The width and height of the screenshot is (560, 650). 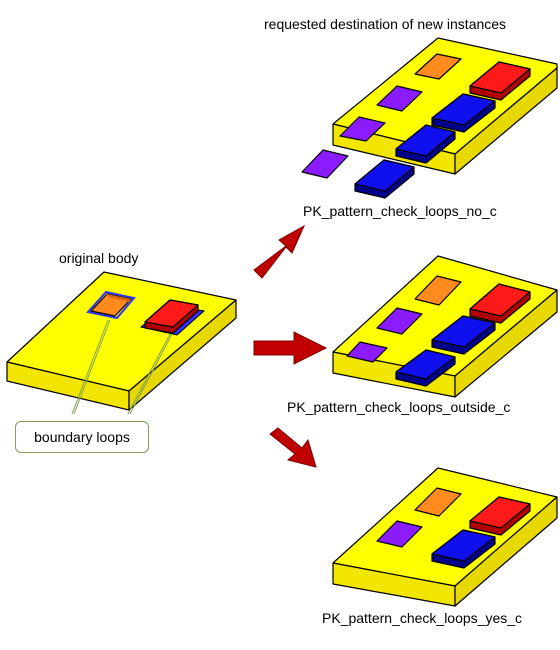 I want to click on yes-c-label: PK_pattern_check_loops_yes_c, so click(x=422, y=618).